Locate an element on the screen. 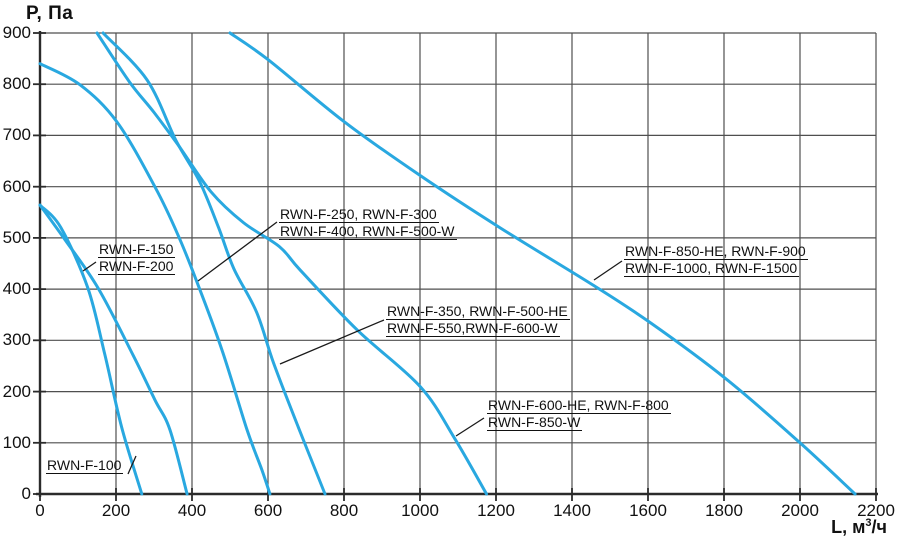 This screenshot has width=900, height=548. curve-label-text: RWN-F-150 is located at coordinates (137, 249).